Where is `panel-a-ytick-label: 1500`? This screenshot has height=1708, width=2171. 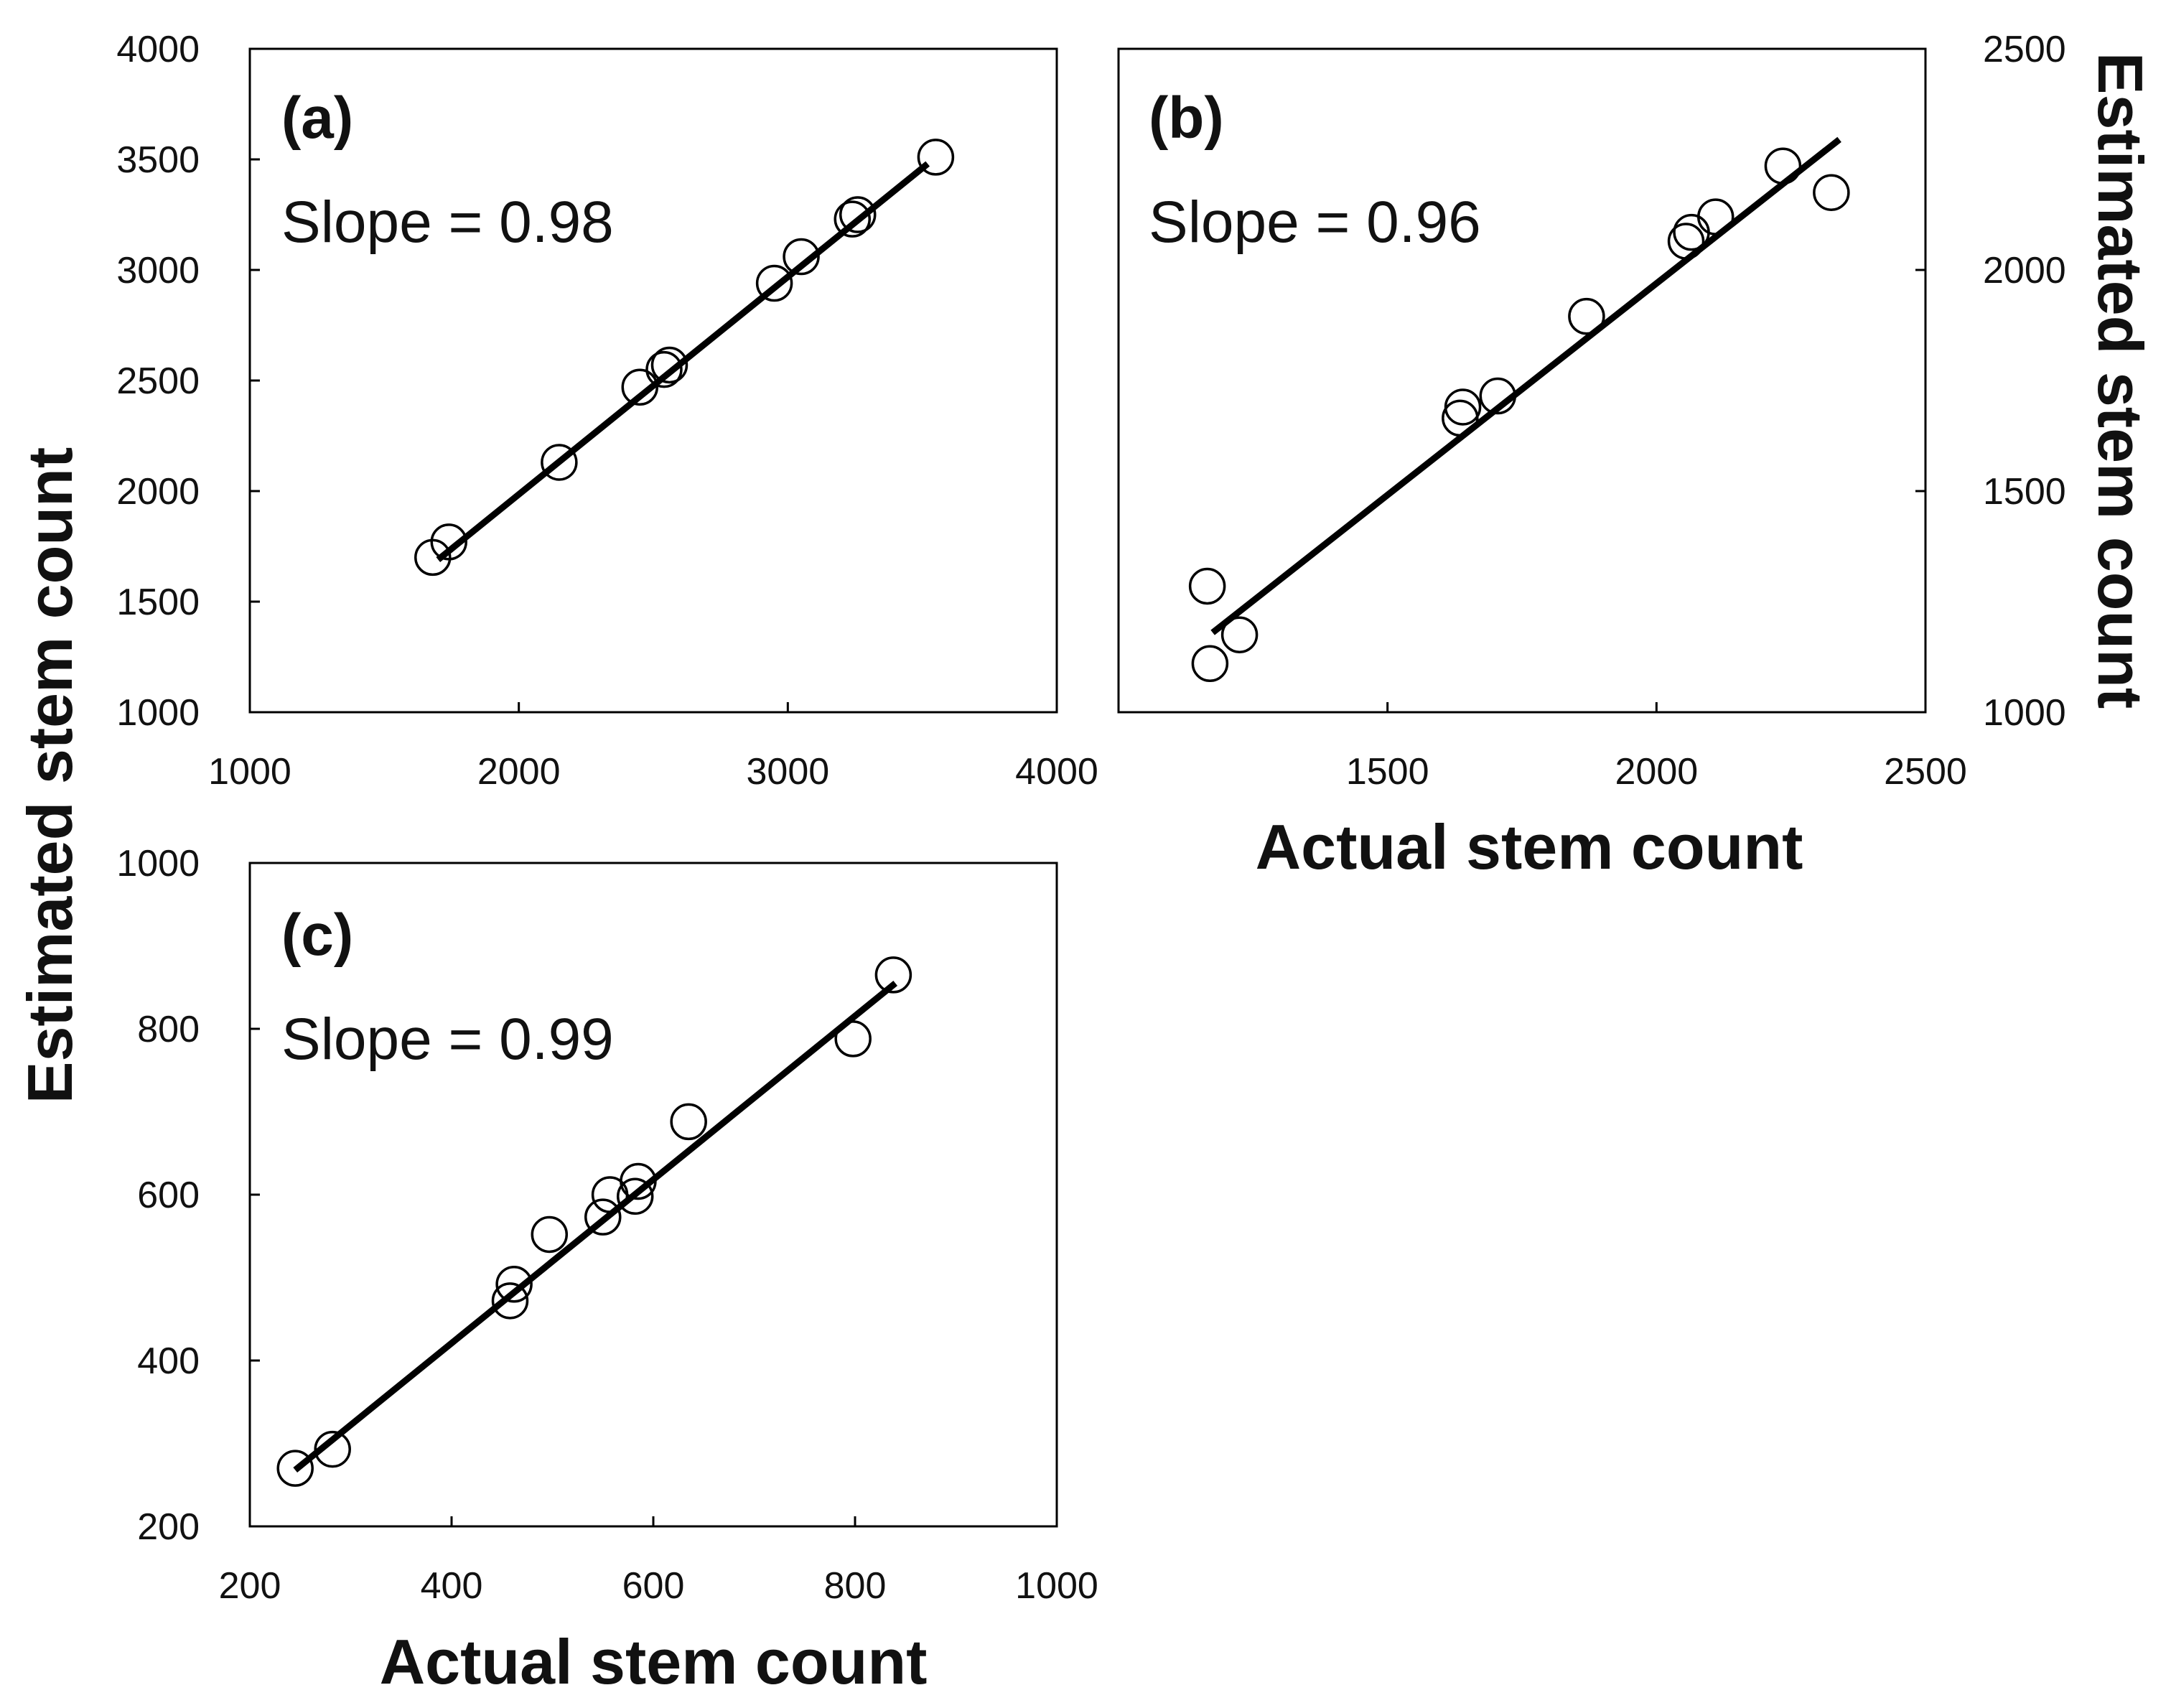 panel-a-ytick-label: 1500 is located at coordinates (158, 602).